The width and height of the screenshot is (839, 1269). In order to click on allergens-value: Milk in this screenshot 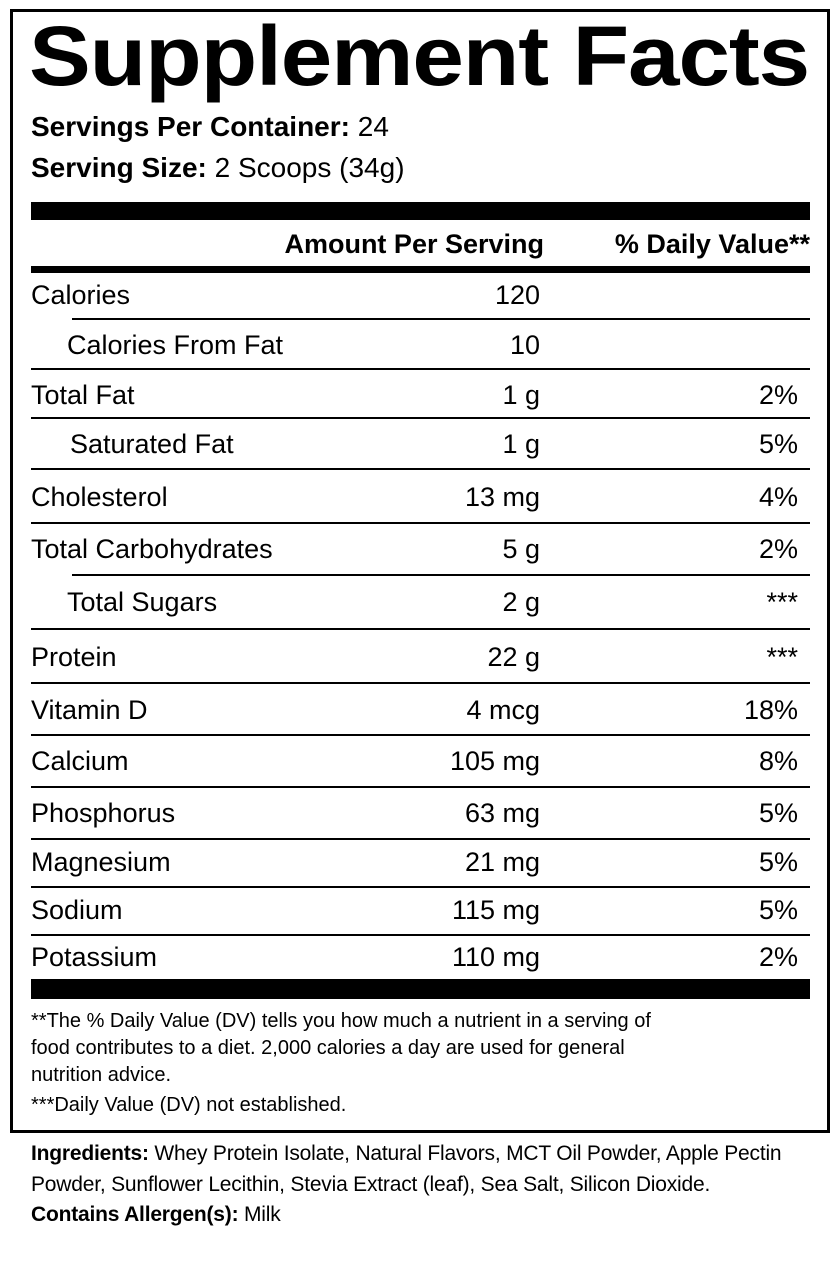, I will do `click(262, 1214)`.